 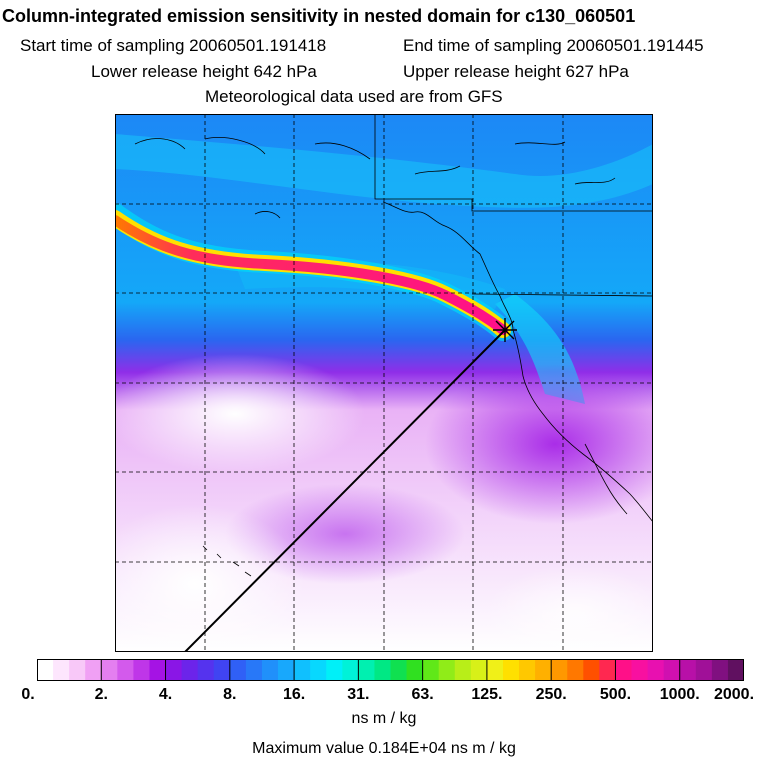 I want to click on colorbar-tick-label: 250., so click(x=551, y=694).